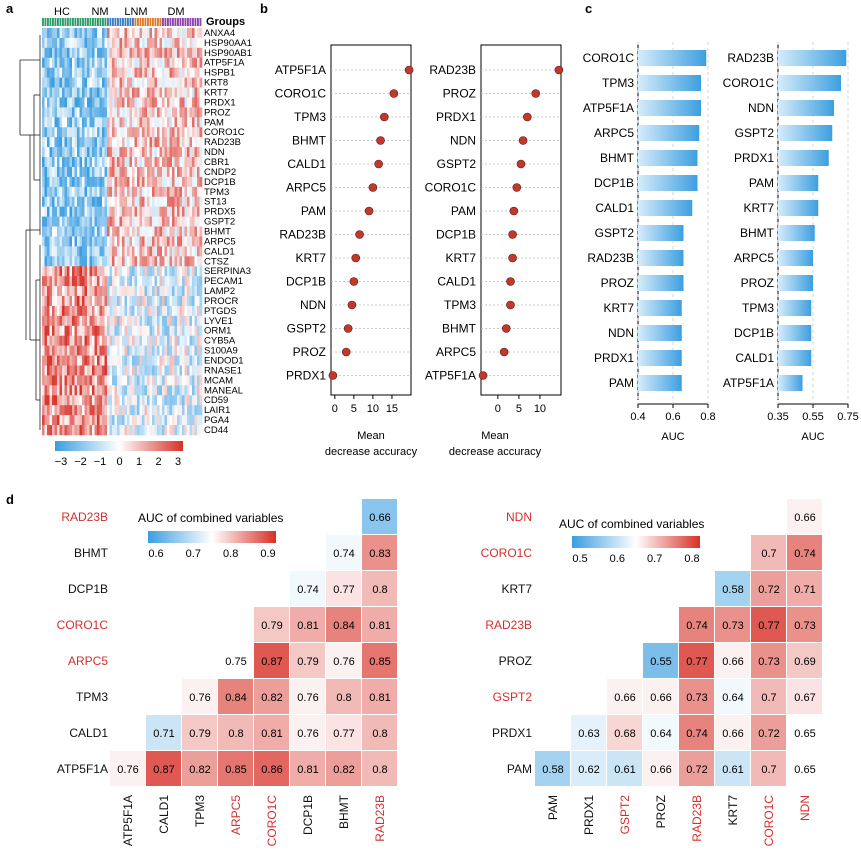 Image resolution: width=861 pixels, height=856 pixels. What do you see at coordinates (588, 770) in the screenshot?
I see `auc-value-label: 0.62` at bounding box center [588, 770].